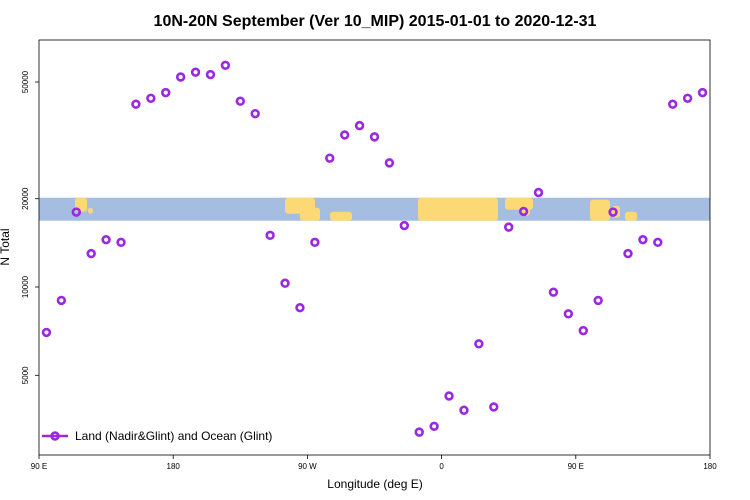 This screenshot has width=750, height=500. I want to click on x-axis-label: Longitude (deg E), so click(374, 484).